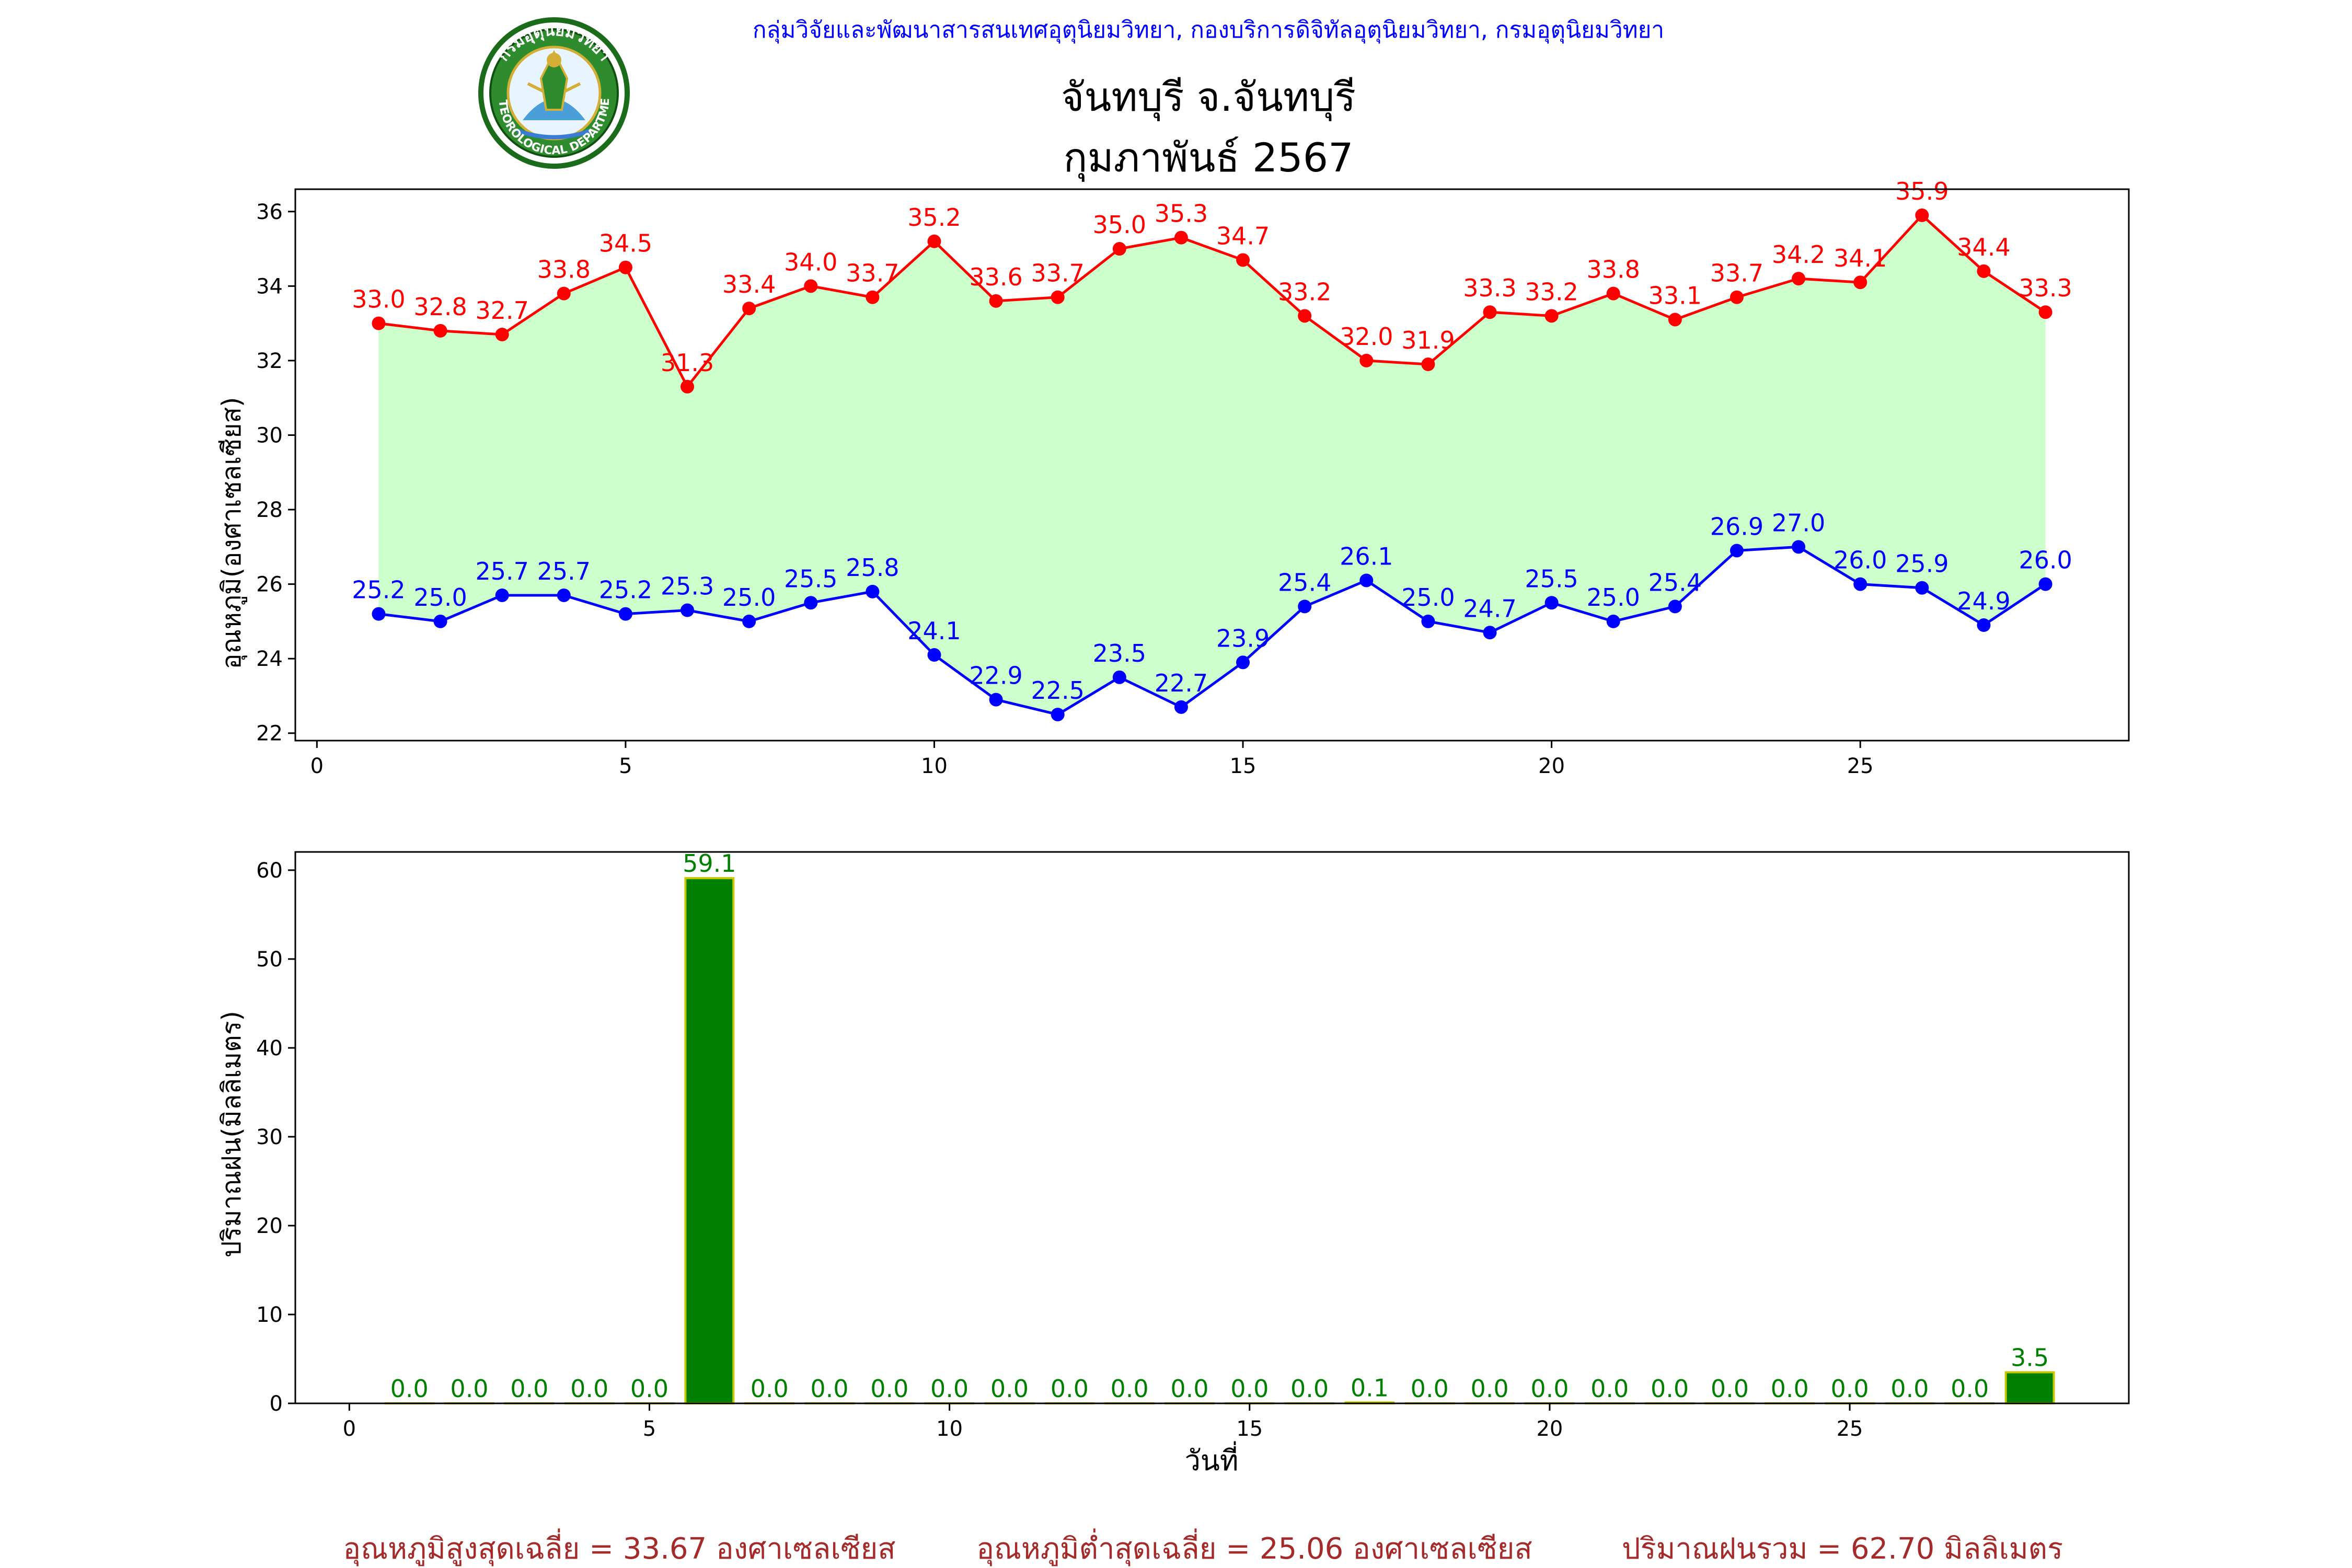 The width and height of the screenshot is (2352, 1568). What do you see at coordinates (269, 1048) in the screenshot?
I see `y-tick-label: 40` at bounding box center [269, 1048].